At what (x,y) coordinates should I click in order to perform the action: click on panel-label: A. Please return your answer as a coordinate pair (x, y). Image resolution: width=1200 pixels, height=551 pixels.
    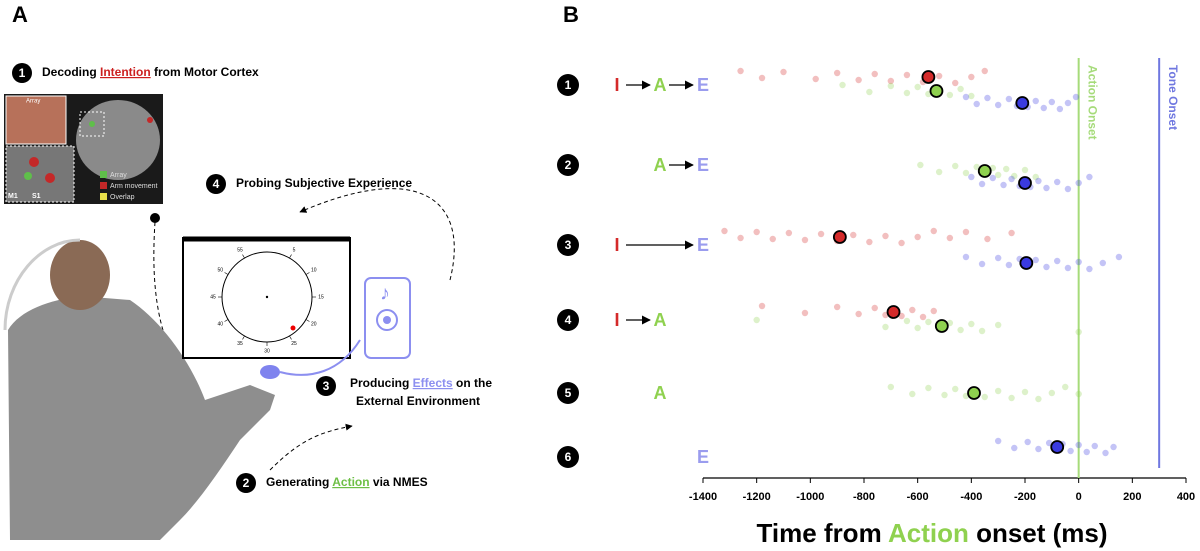
    Looking at the image, I should click on (20, 14).